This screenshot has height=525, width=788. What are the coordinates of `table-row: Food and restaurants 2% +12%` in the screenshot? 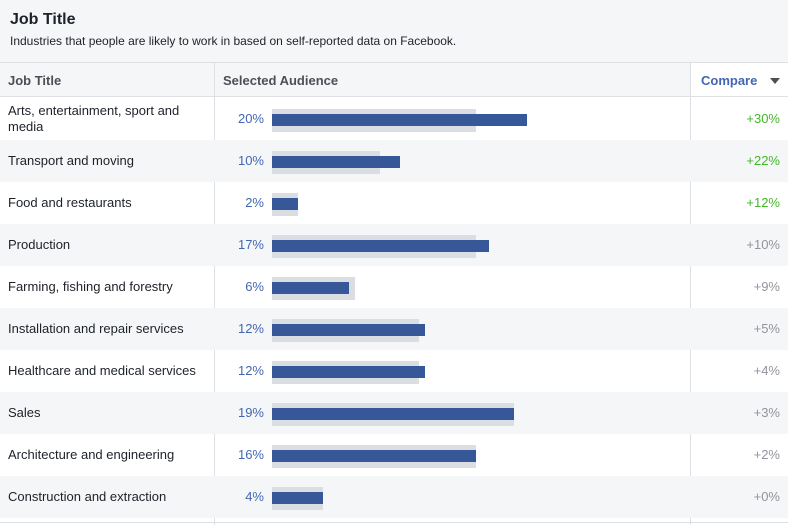 It's located at (394, 203).